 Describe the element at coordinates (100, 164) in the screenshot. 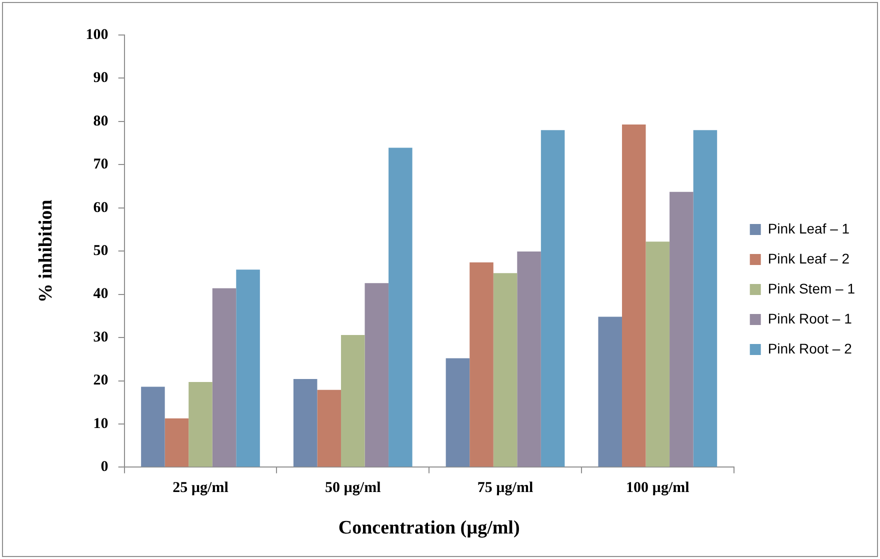

I see `y-tick-label: 70` at that location.